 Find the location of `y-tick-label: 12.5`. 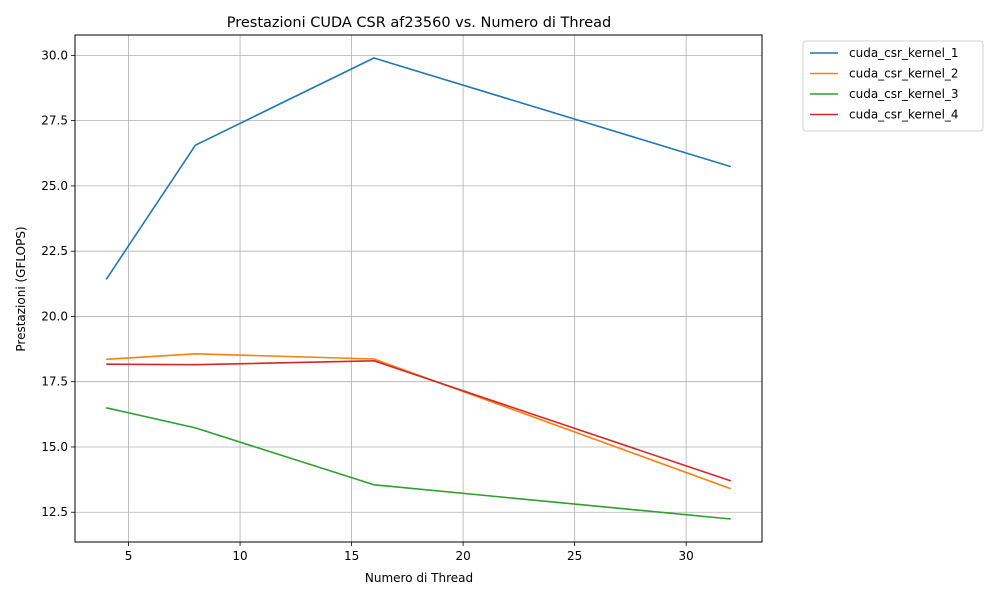

y-tick-label: 12.5 is located at coordinates (54, 512).